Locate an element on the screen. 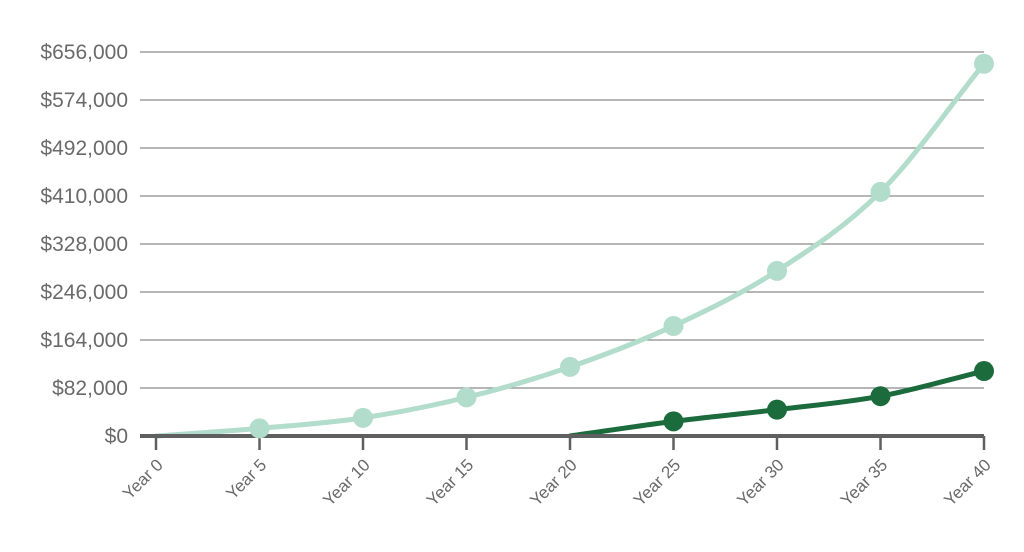  x-tick-label: Year 20 is located at coordinates (553, 482).